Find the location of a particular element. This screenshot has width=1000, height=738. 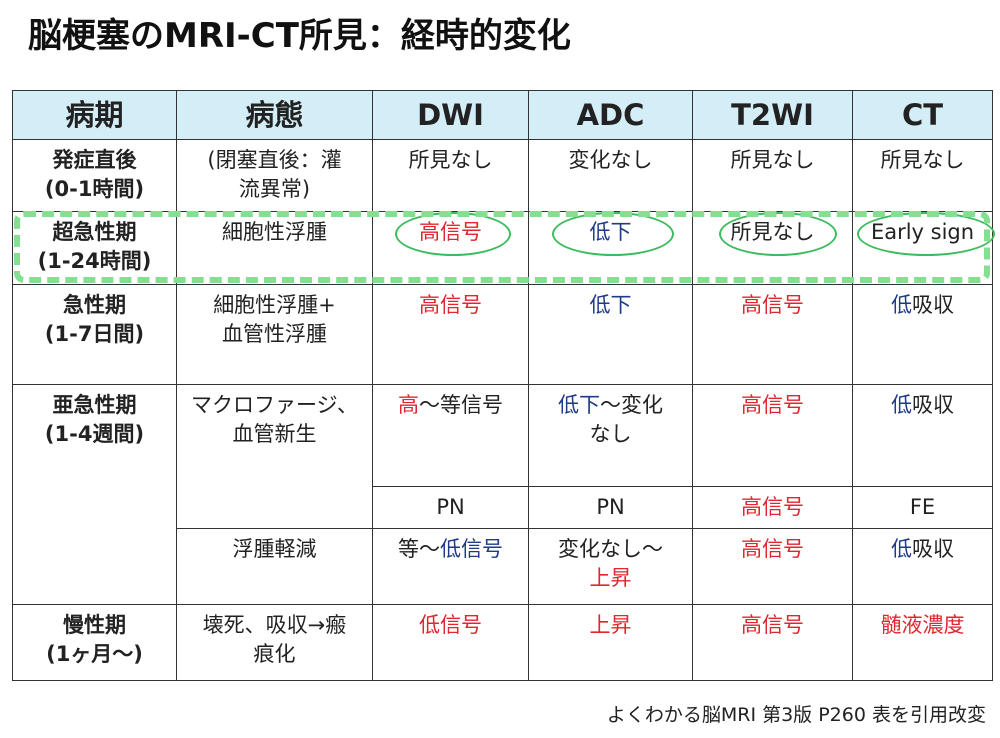

finding-text: なし is located at coordinates (610, 434).